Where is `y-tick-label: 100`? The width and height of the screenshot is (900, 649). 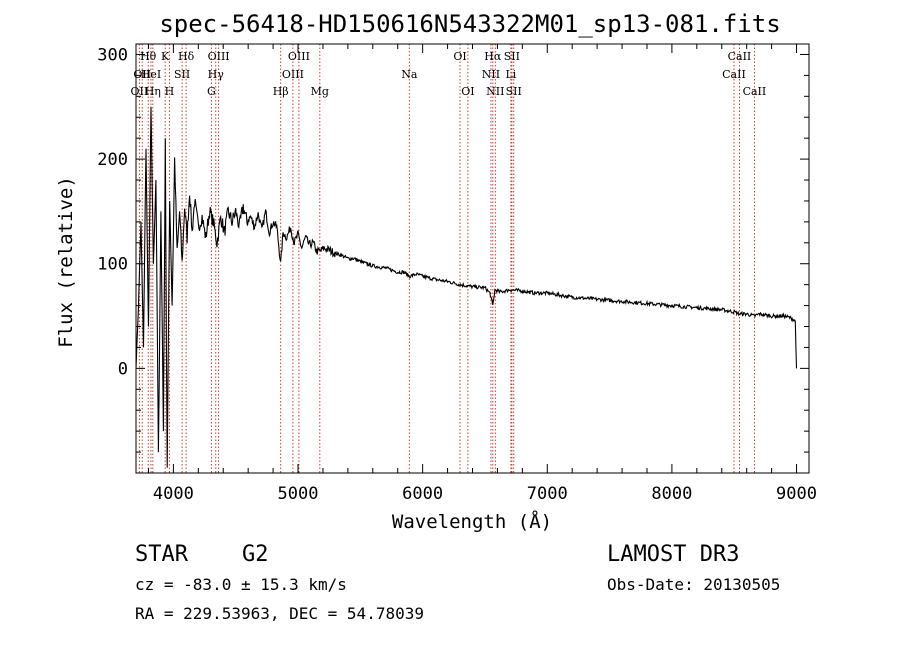 y-tick-label: 100 is located at coordinates (112, 265).